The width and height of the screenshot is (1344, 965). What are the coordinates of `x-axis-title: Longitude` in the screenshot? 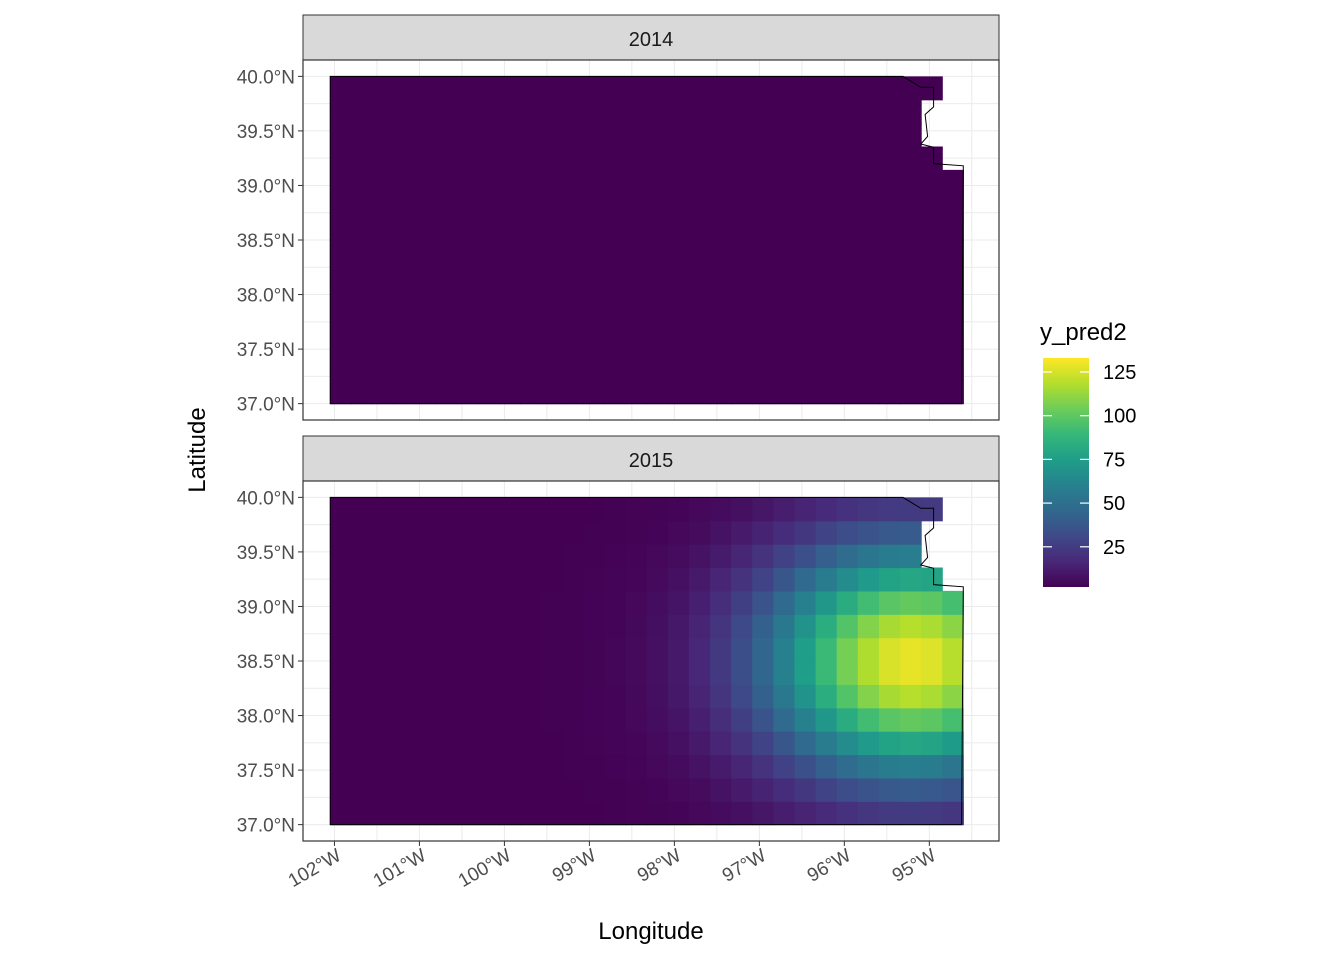 It's located at (650, 931).